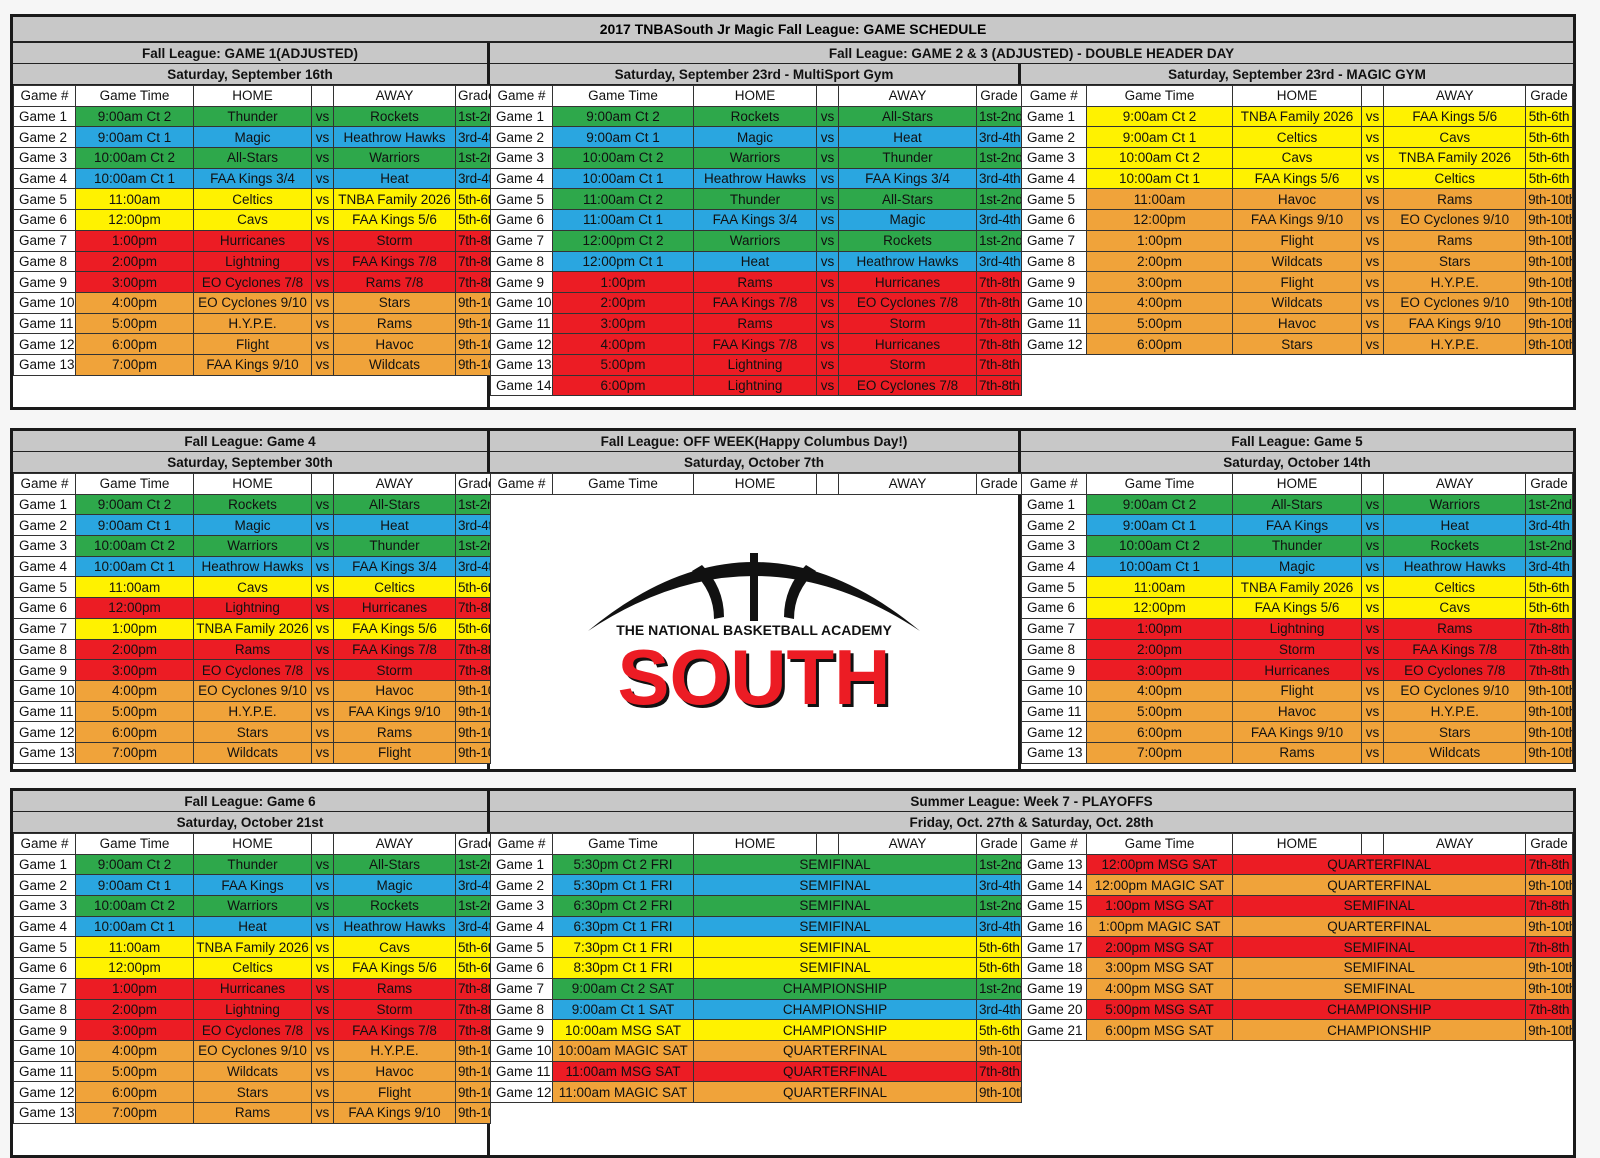 This screenshot has height=1158, width=1600. What do you see at coordinates (252, 137) in the screenshot?
I see `home-team: Magic` at bounding box center [252, 137].